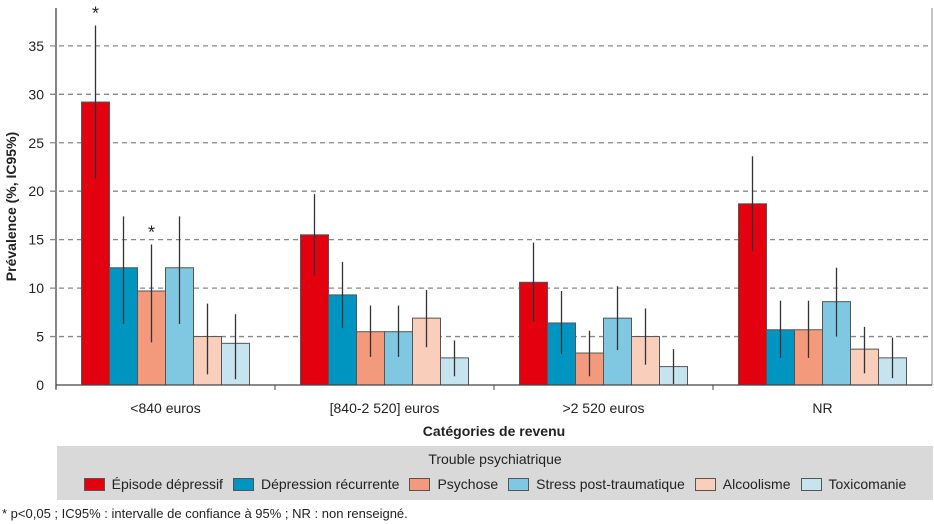 The height and width of the screenshot is (524, 934). I want to click on x-axis-title: Catégories de revenu, so click(494, 431).